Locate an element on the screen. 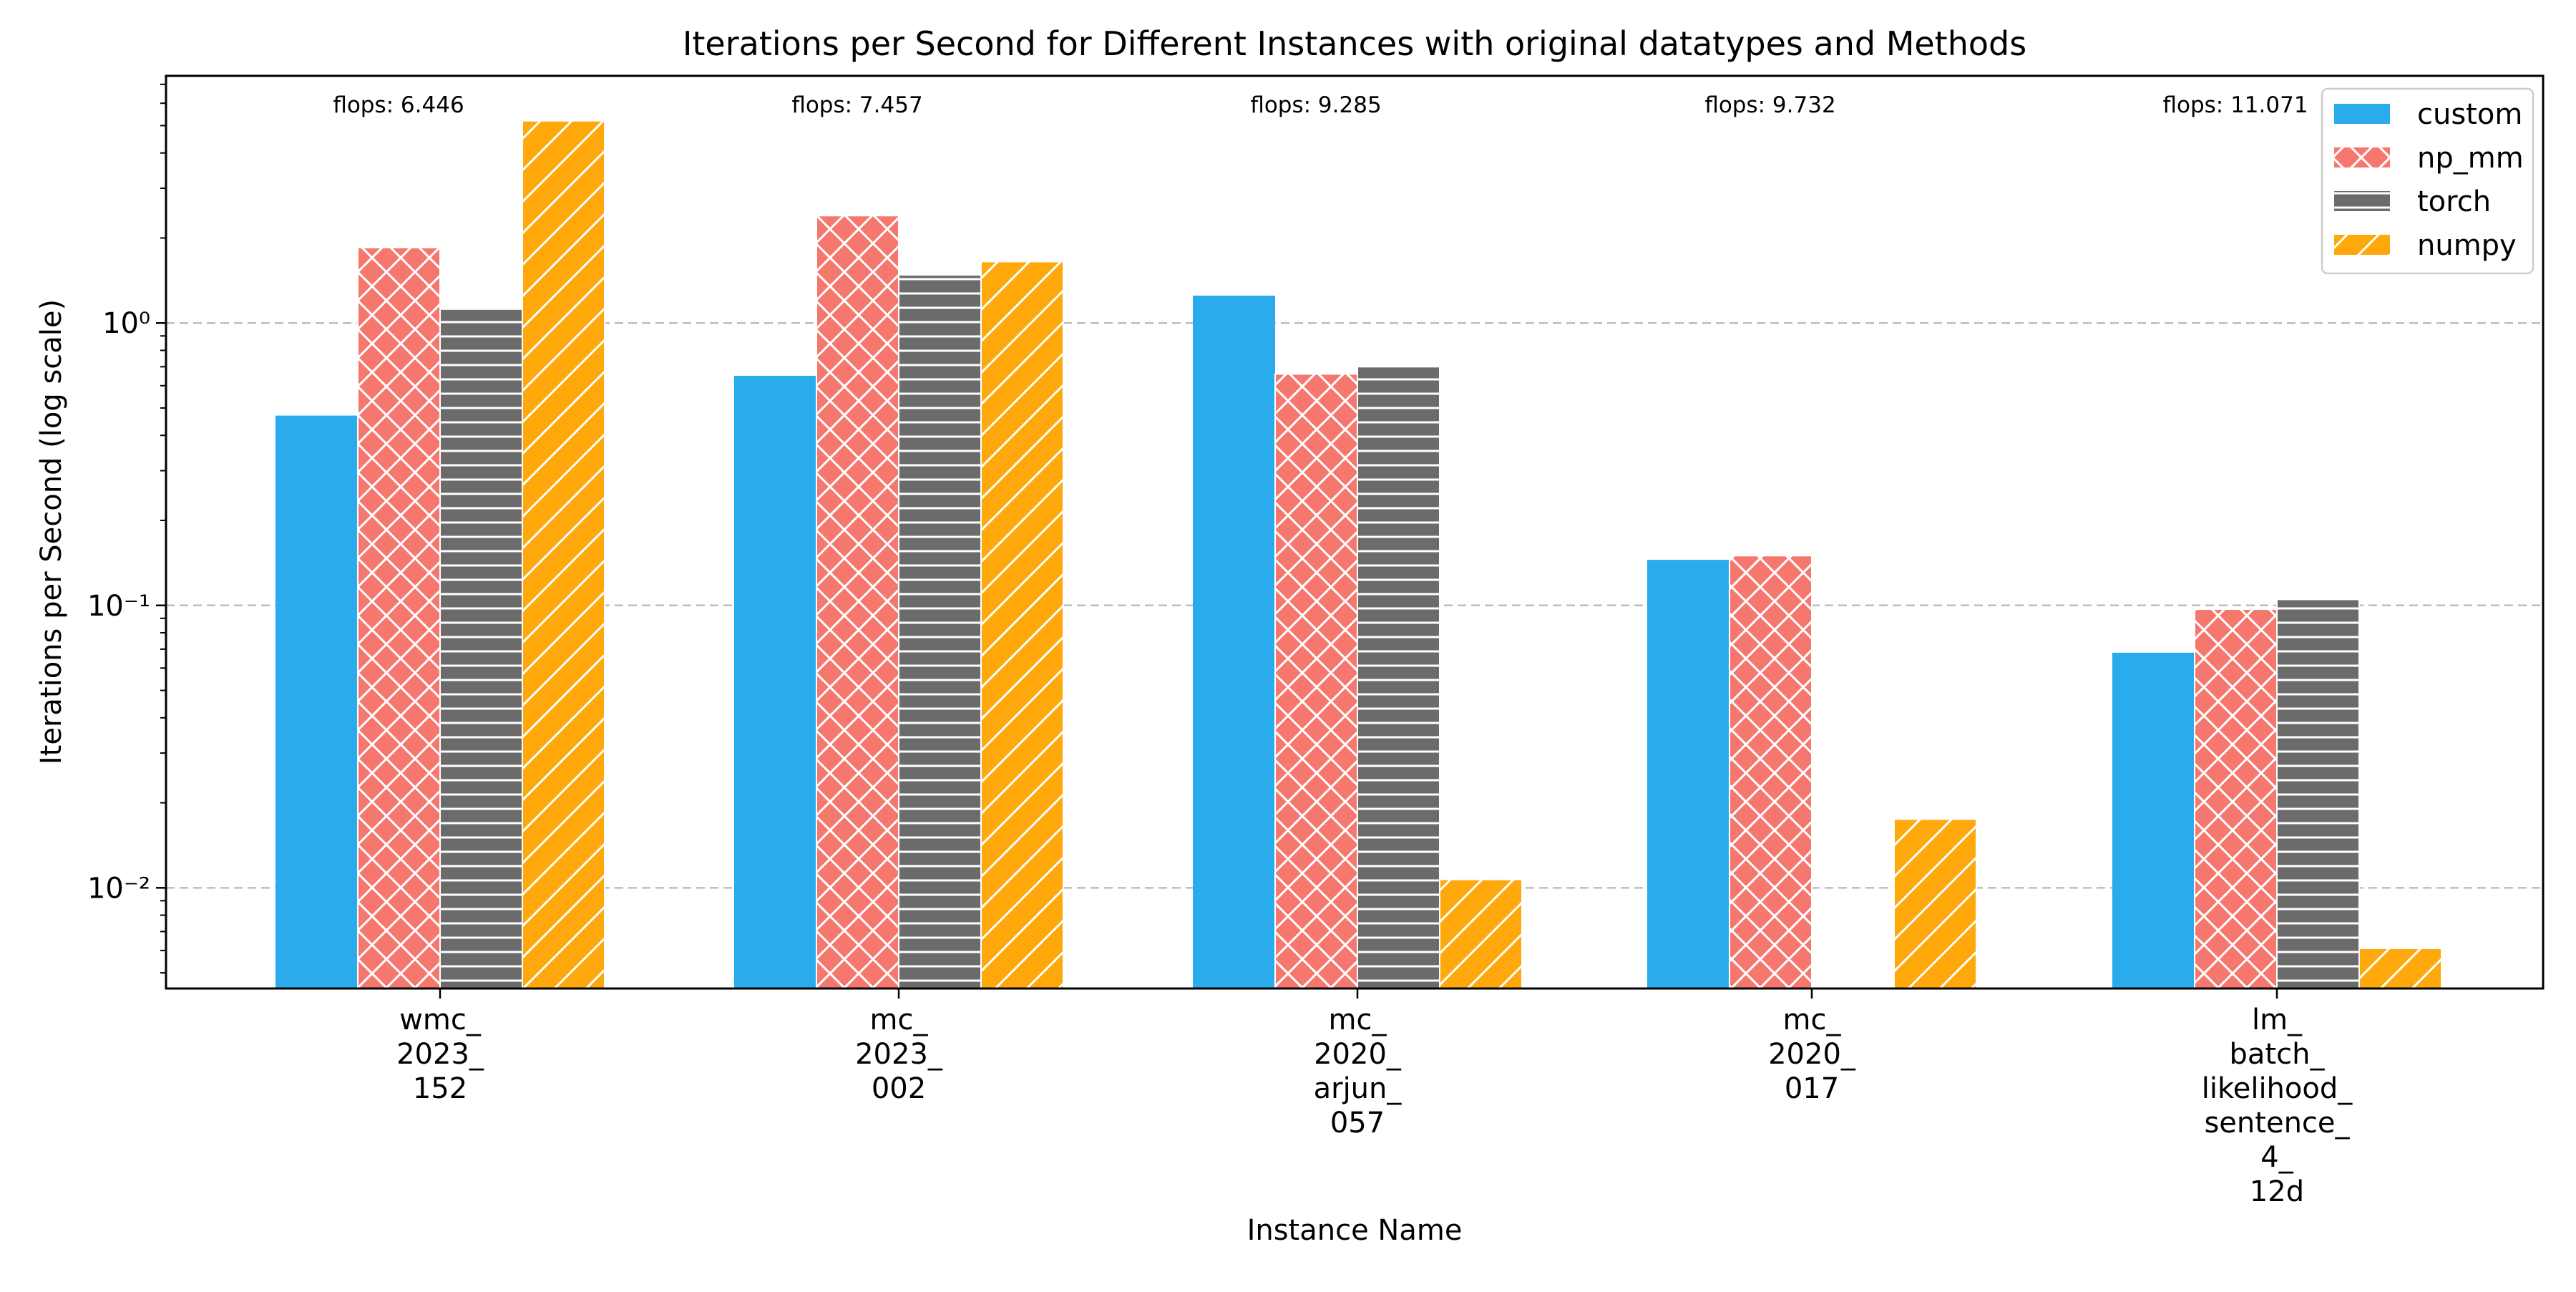 This screenshot has width=2576, height=1292. flops-annotation: flops: 6.446 is located at coordinates (398, 105).